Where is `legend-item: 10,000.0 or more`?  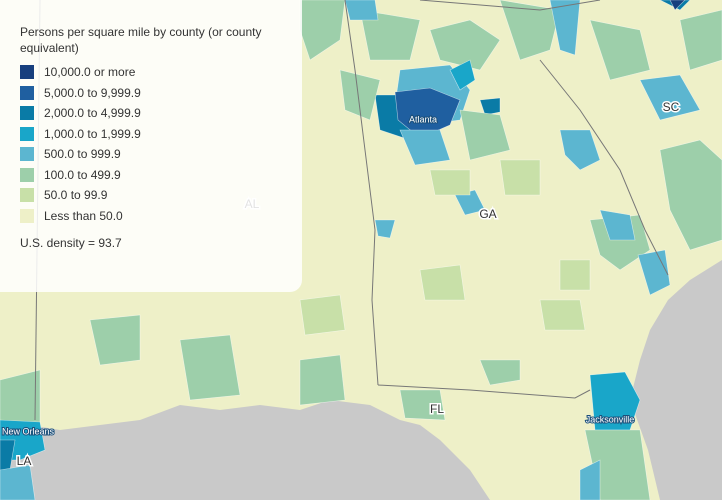
legend-item: 10,000.0 or more is located at coordinates (154, 72).